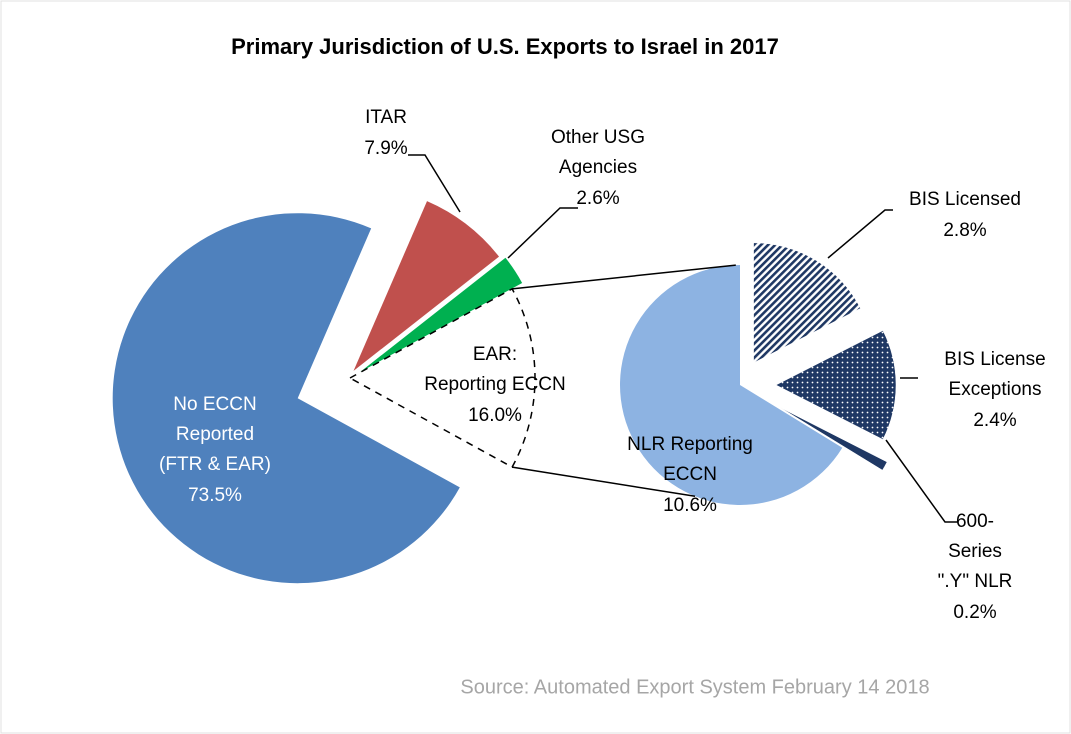 The height and width of the screenshot is (734, 1071). Describe the element at coordinates (975, 521) in the screenshot. I see `slice-label: 600-` at that location.